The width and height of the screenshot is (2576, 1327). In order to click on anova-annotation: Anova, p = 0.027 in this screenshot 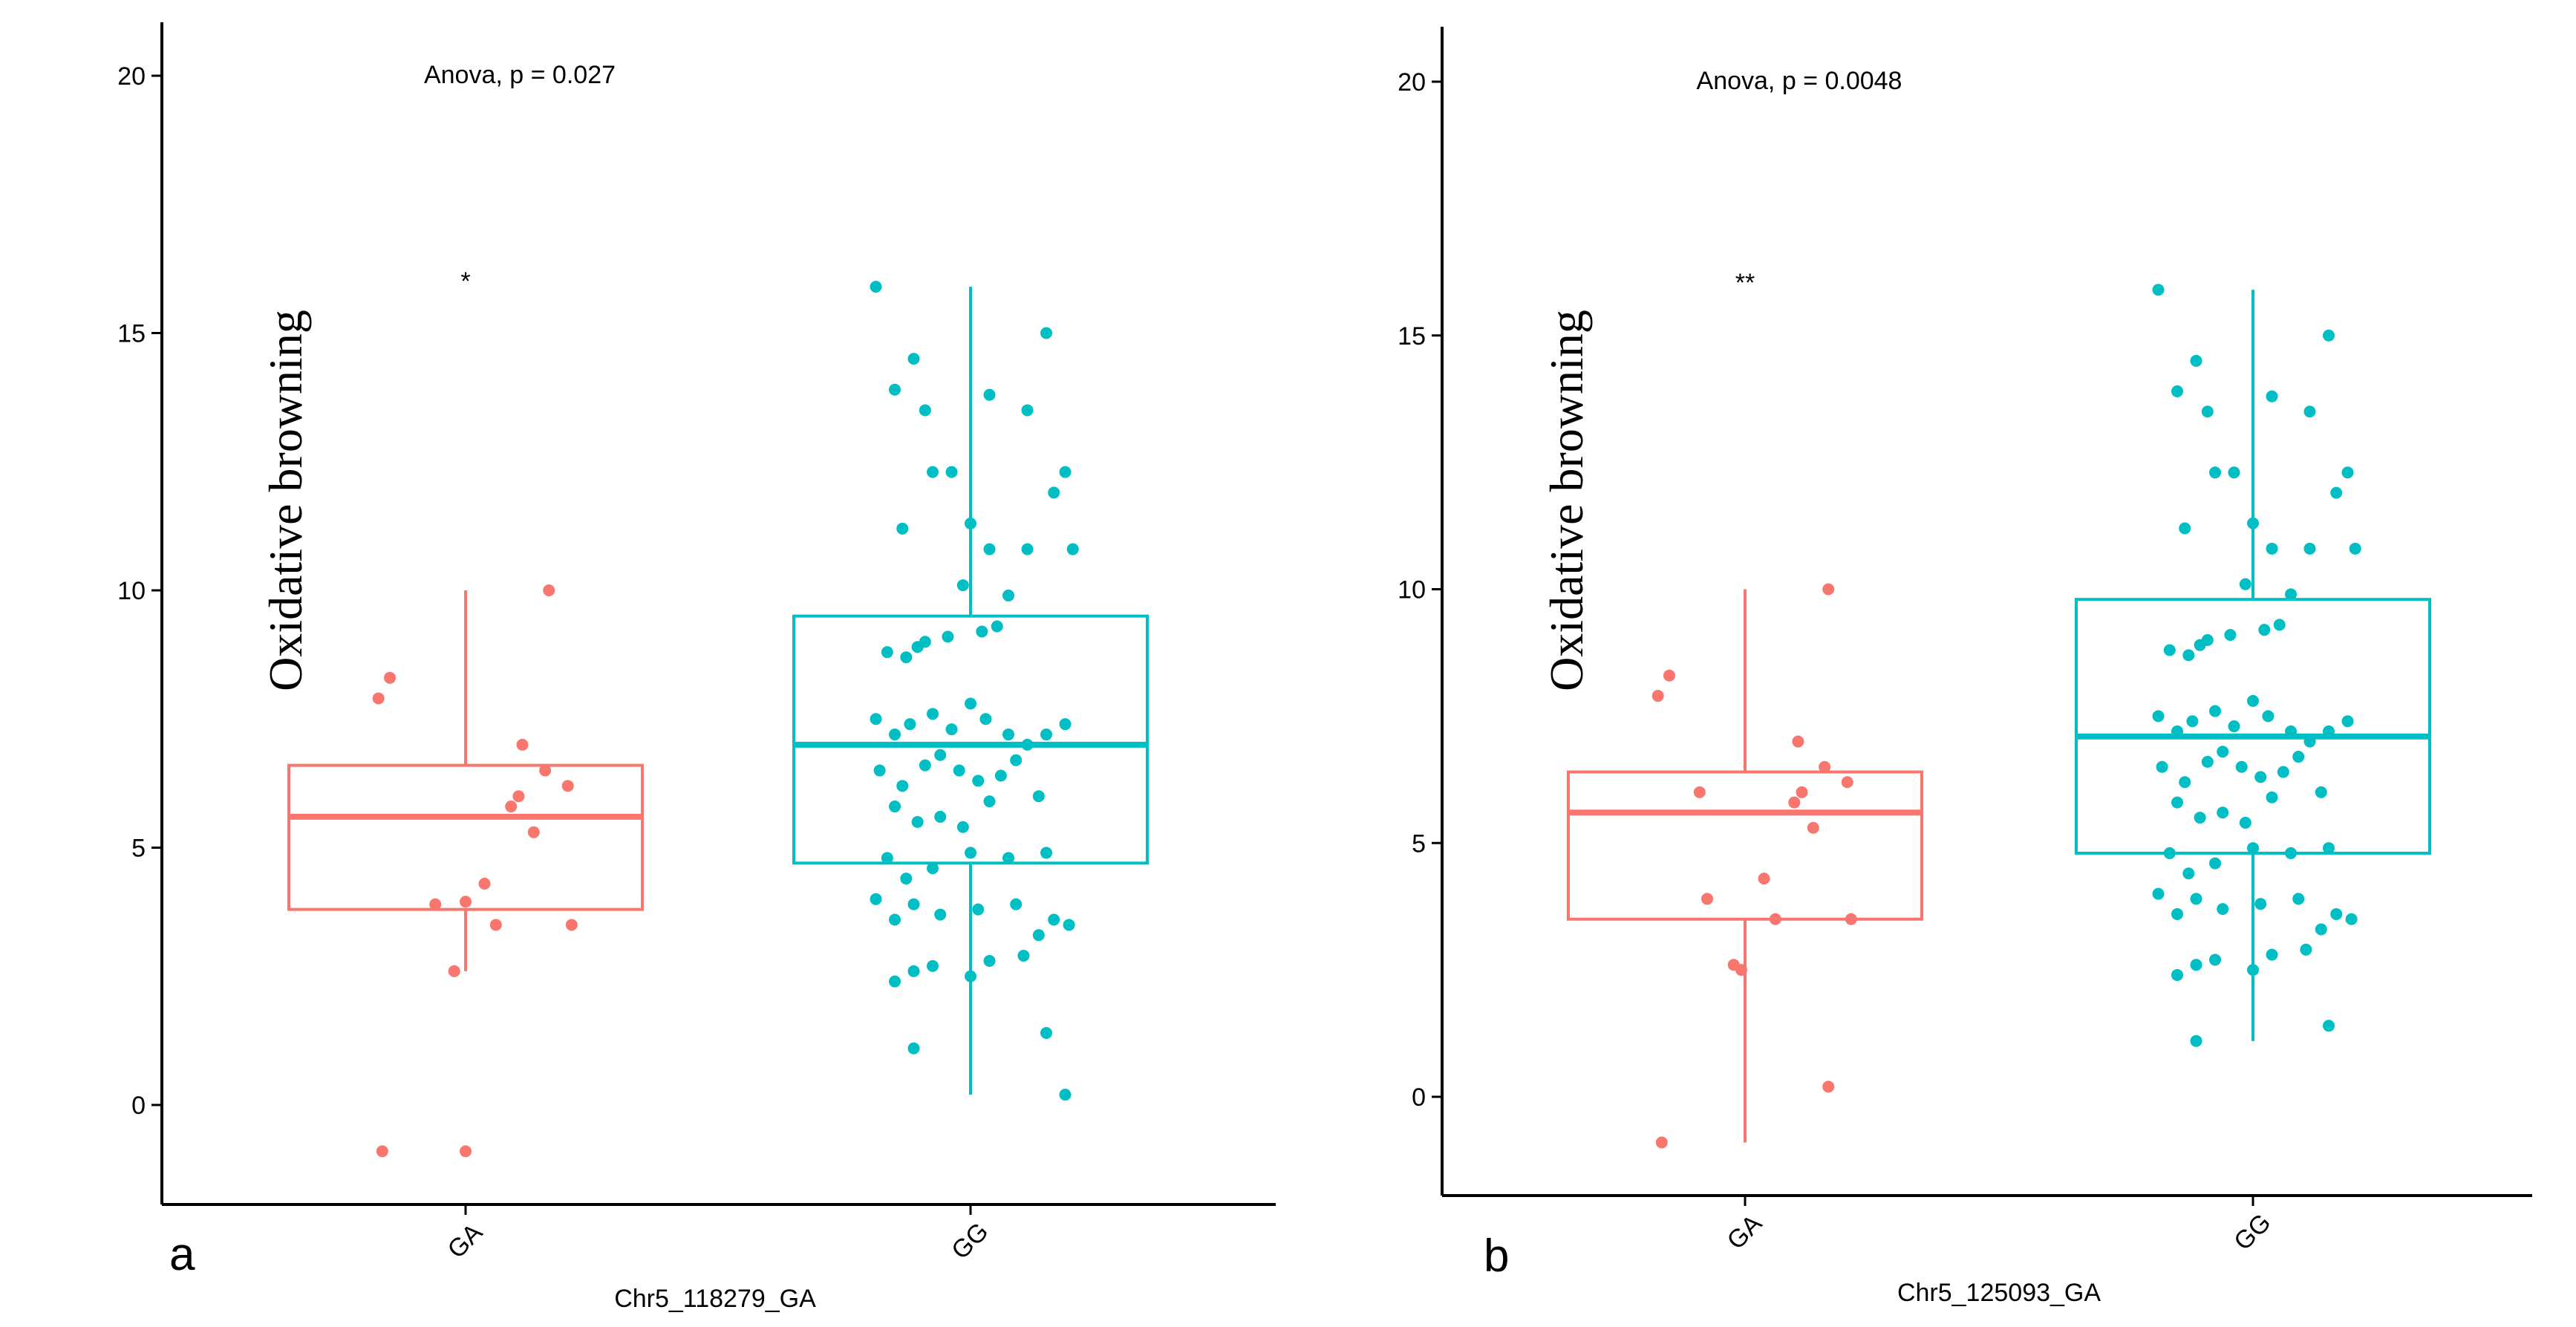, I will do `click(520, 75)`.